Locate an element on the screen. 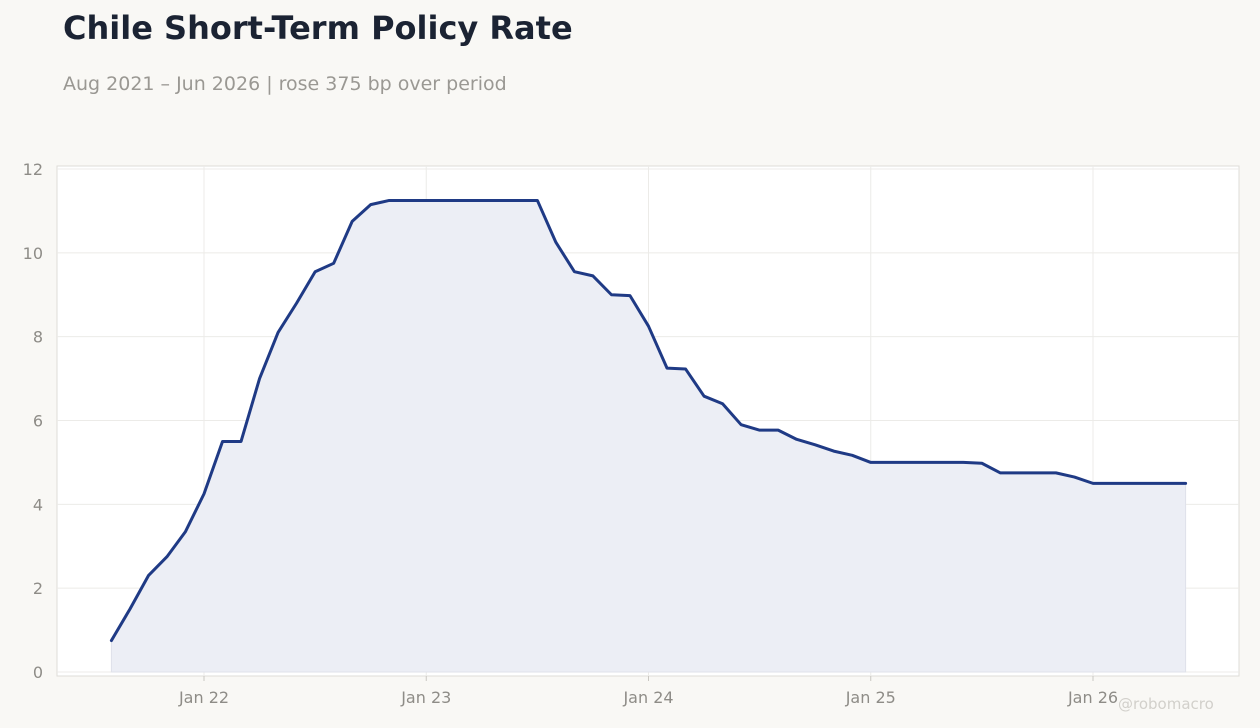 The width and height of the screenshot is (1260, 728). watermark: @robomacro is located at coordinates (1166, 704).